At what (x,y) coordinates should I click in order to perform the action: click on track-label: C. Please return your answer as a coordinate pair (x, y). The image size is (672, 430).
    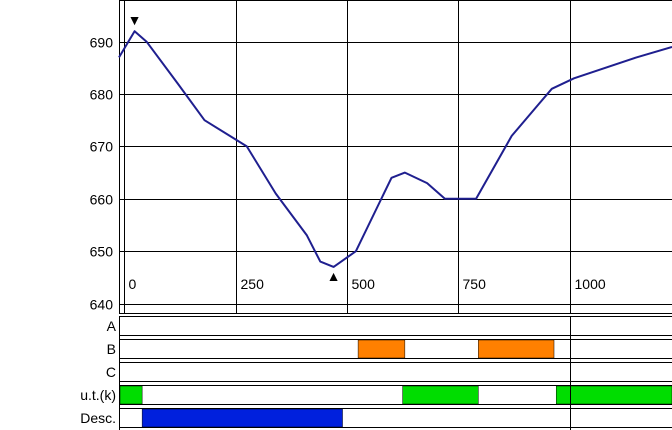
    Looking at the image, I should click on (111, 372).